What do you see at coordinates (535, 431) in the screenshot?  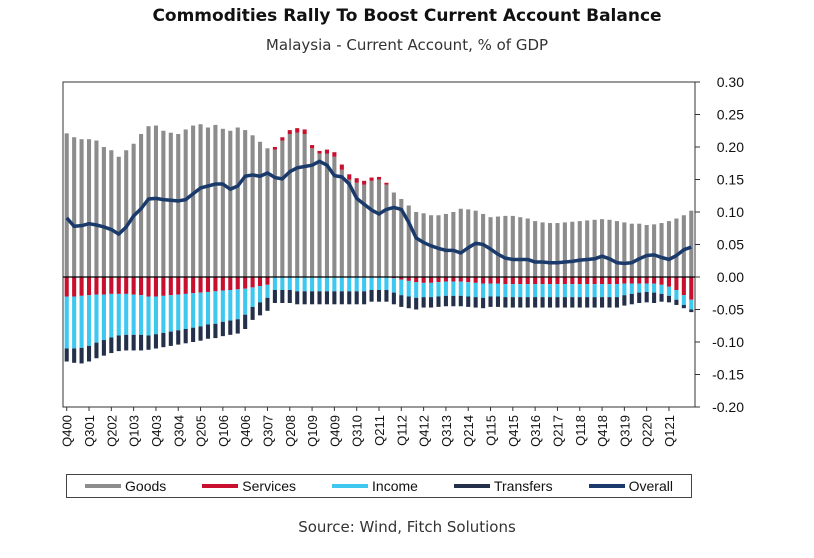 I see `x-tick-label: Q316` at bounding box center [535, 431].